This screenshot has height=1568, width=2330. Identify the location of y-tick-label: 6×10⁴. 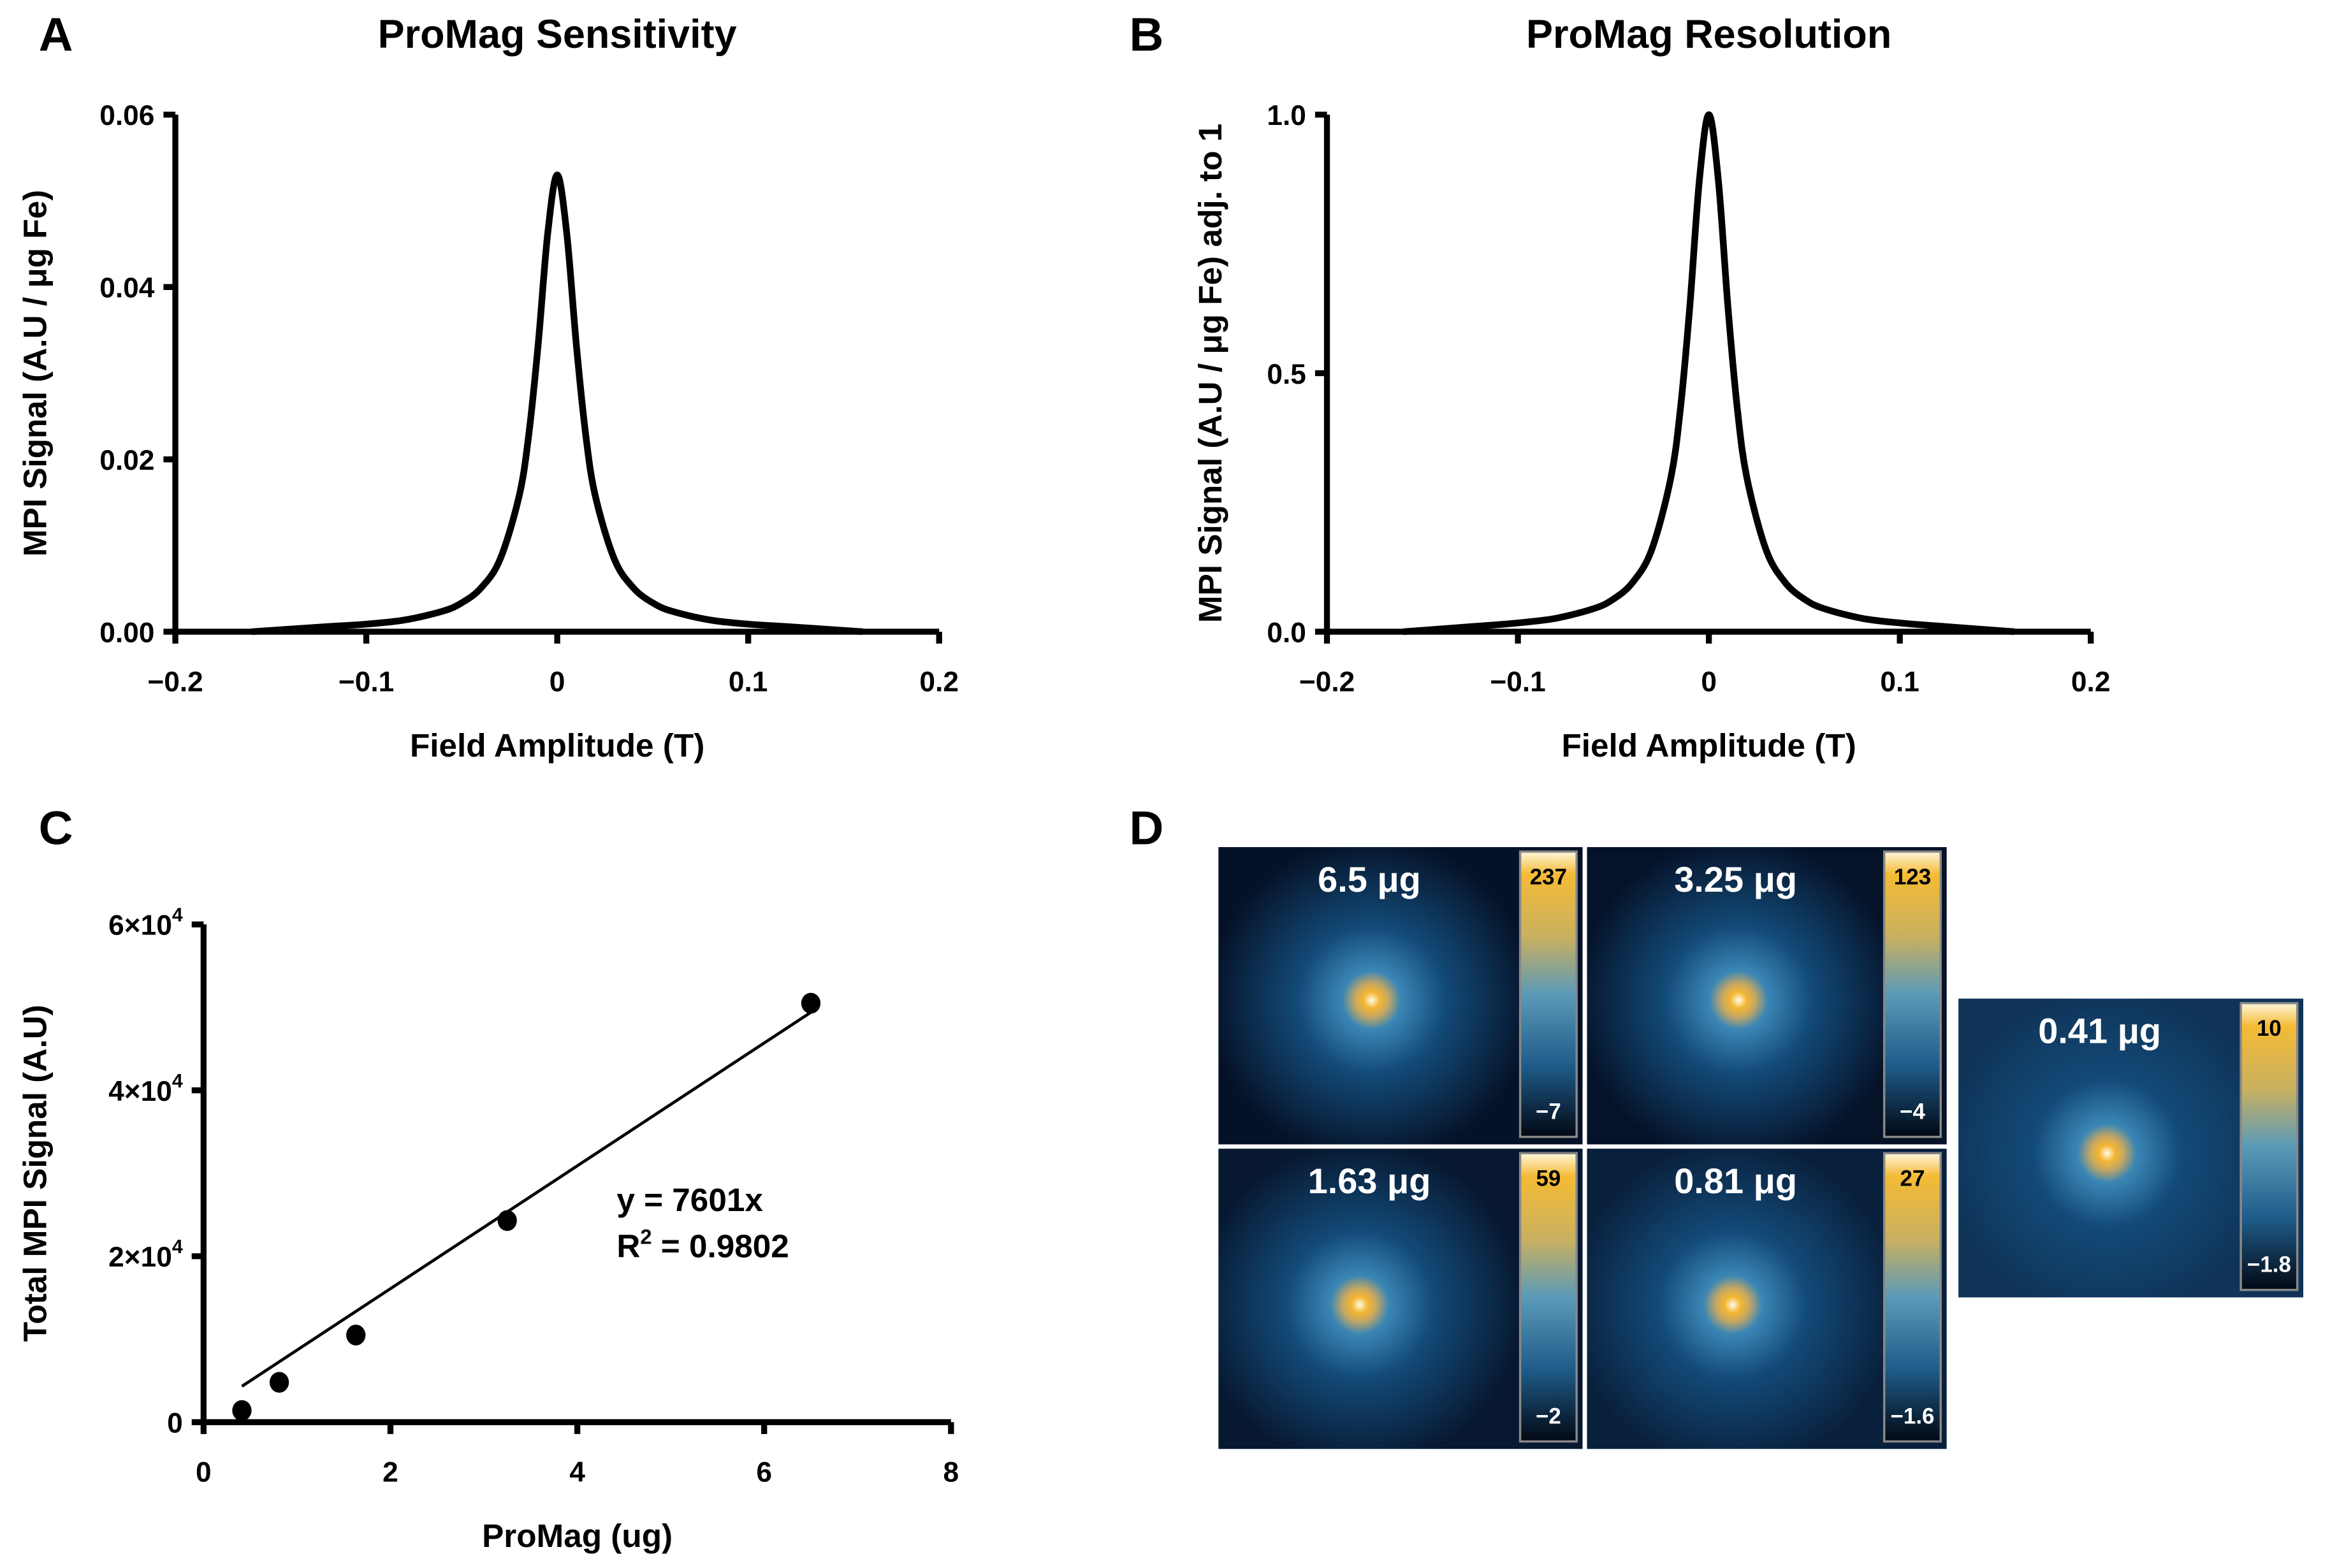
(145, 923).